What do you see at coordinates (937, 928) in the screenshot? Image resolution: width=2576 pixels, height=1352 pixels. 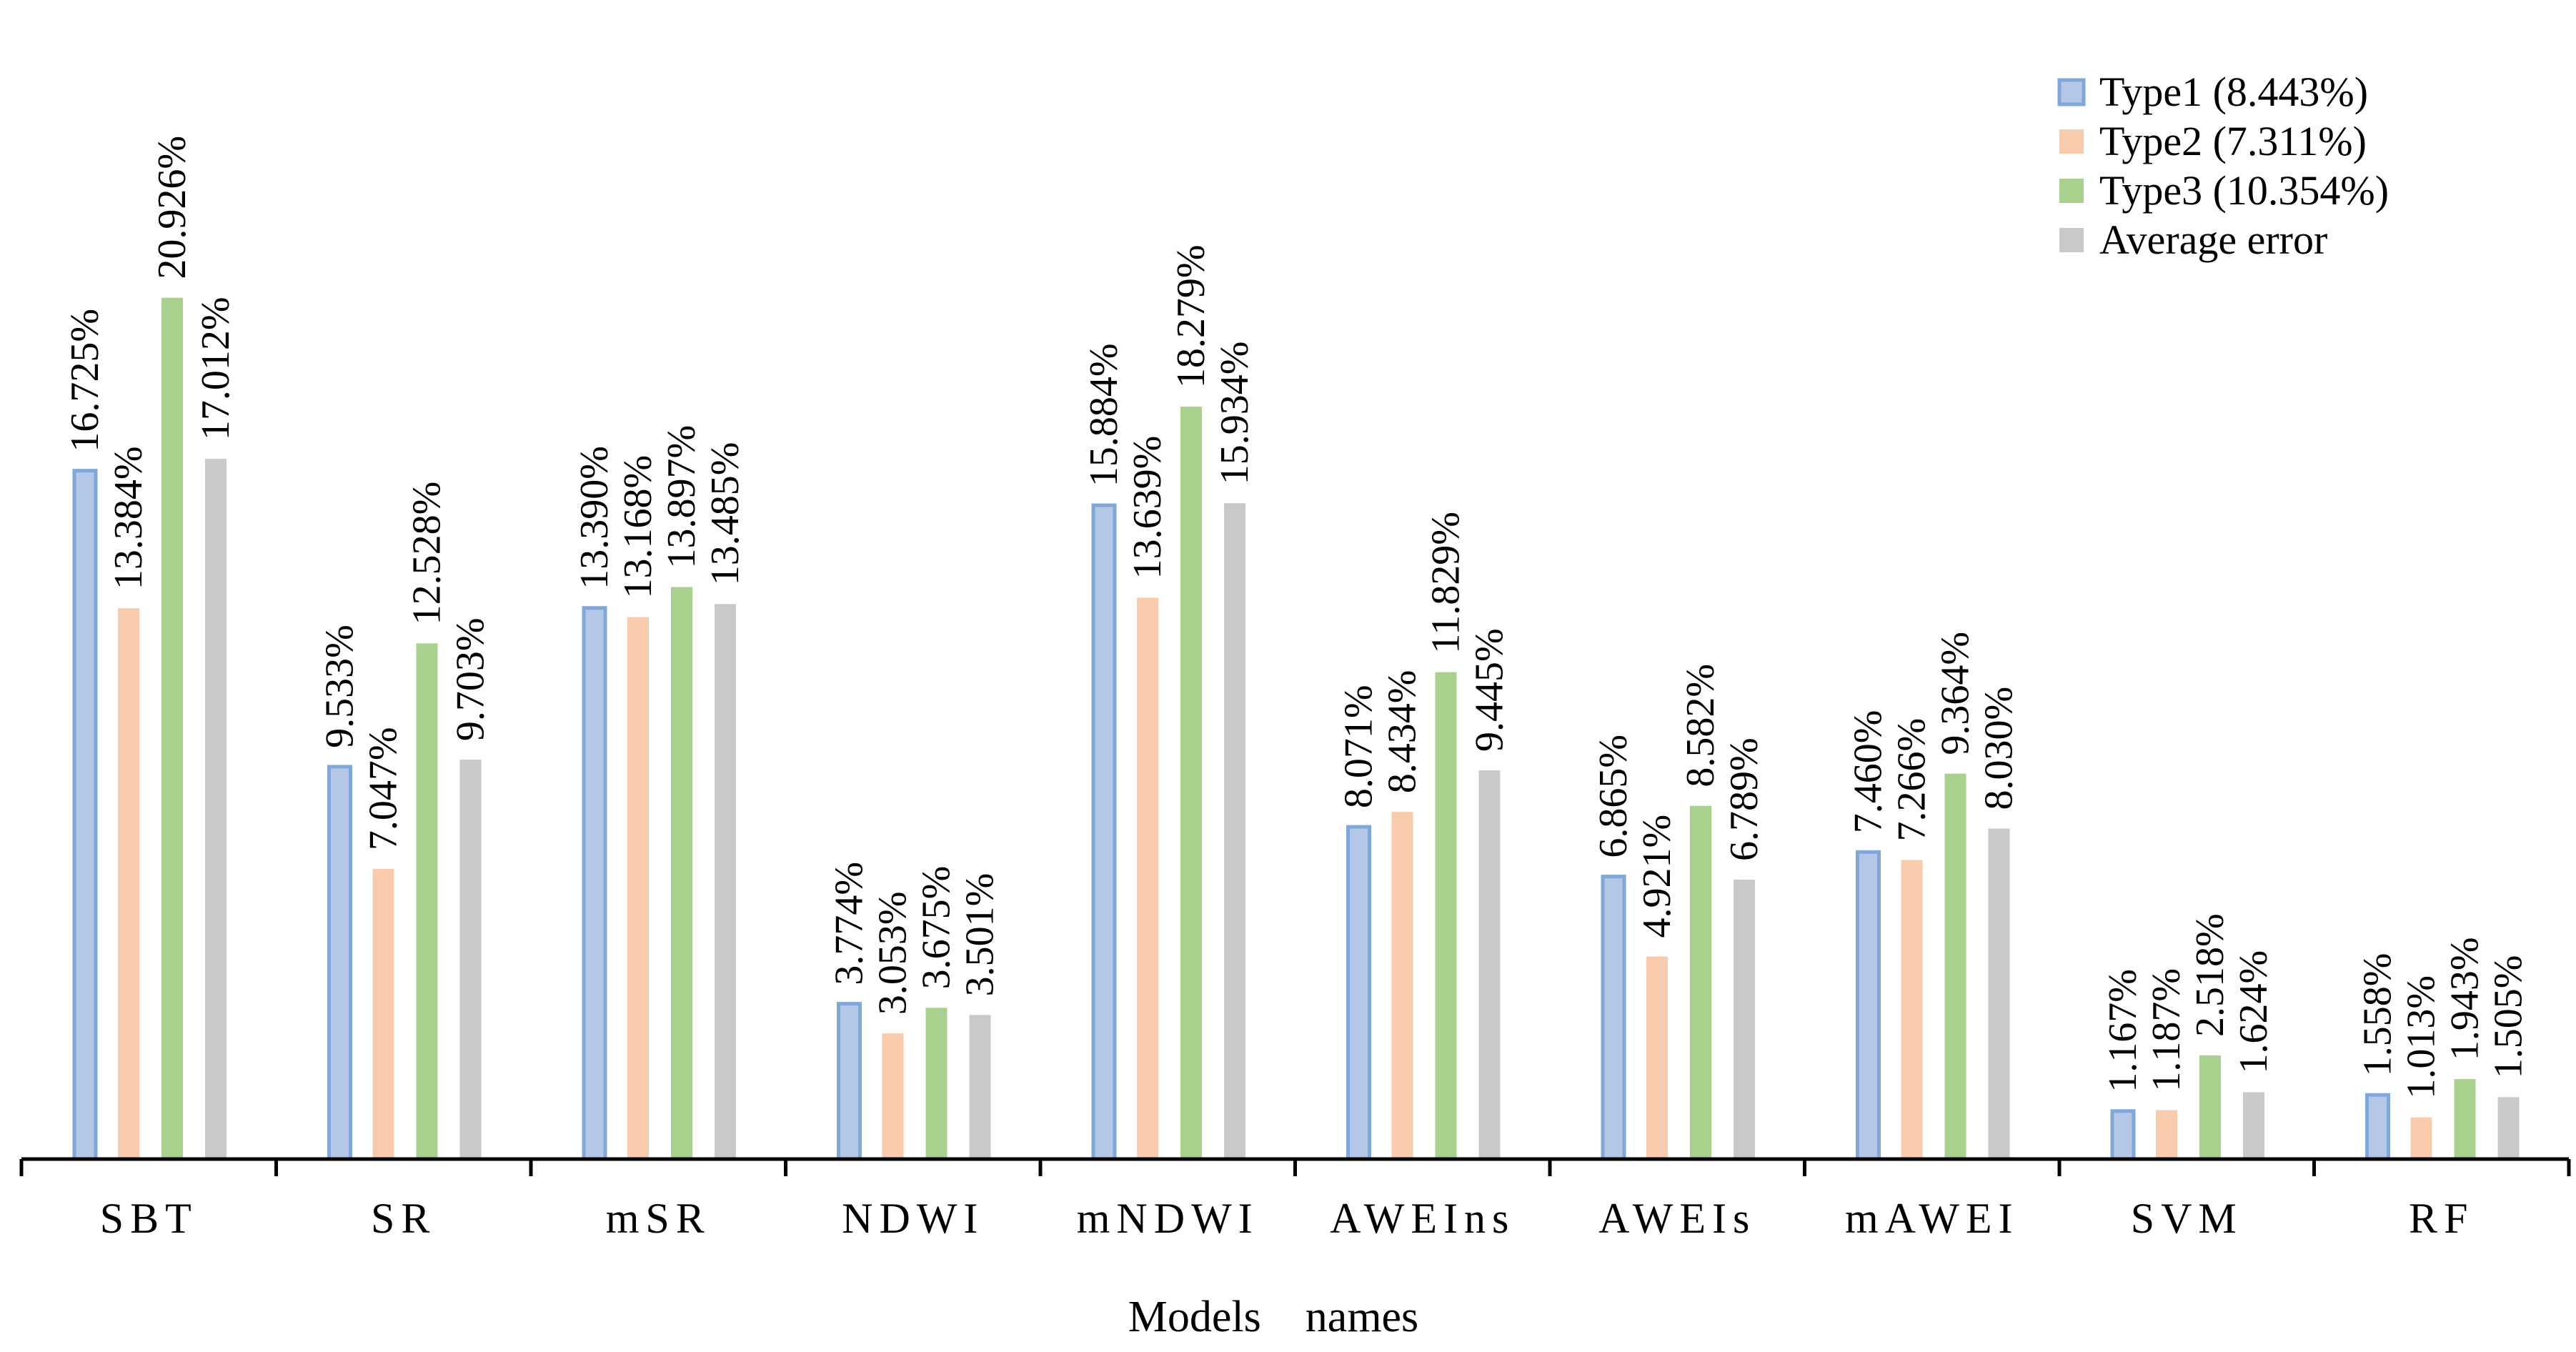 I see `data-label-ndwi-series-3: 3.675%` at bounding box center [937, 928].